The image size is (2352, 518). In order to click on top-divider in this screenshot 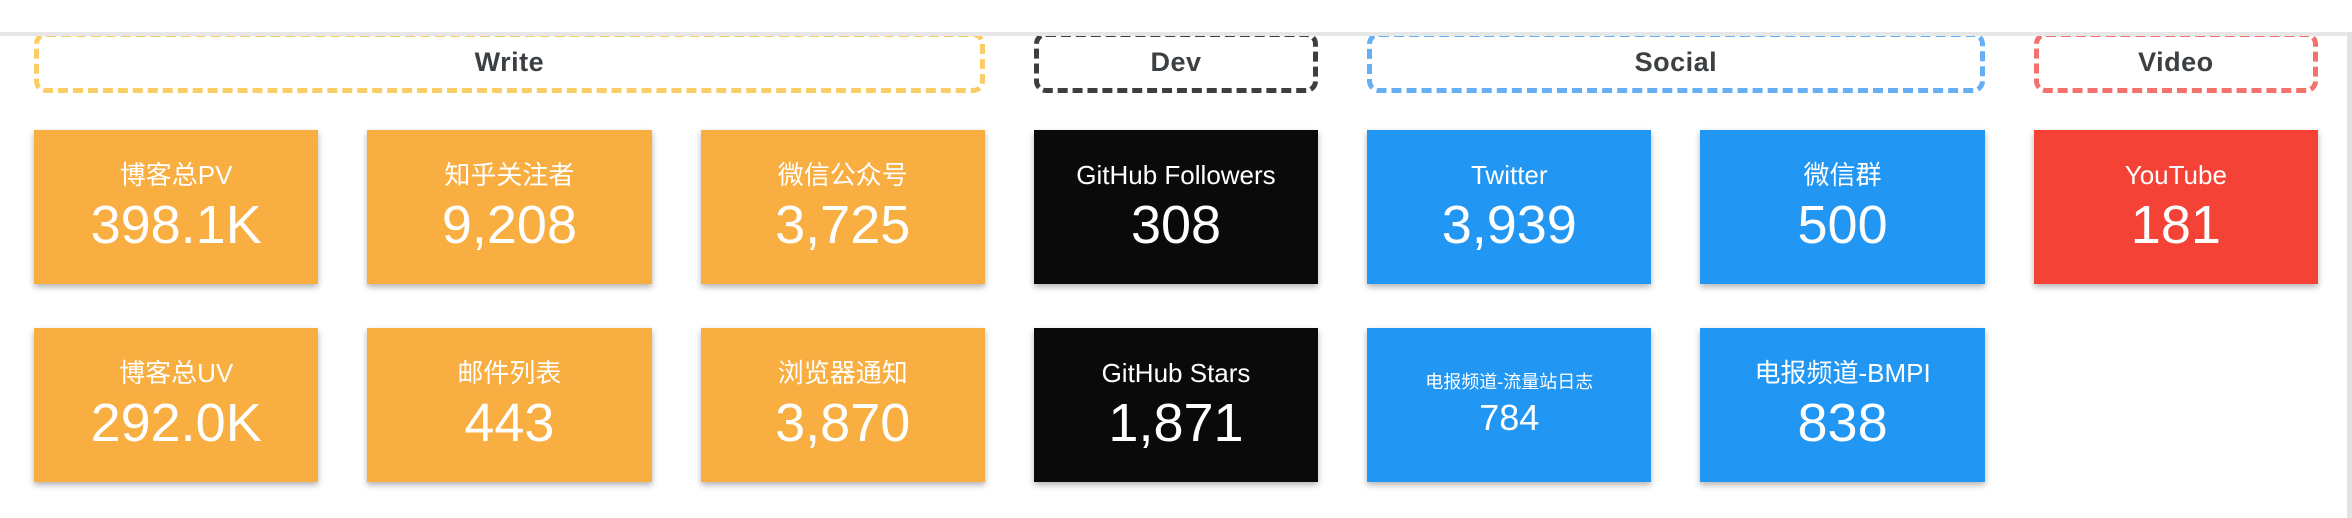, I will do `click(1176, 34)`.